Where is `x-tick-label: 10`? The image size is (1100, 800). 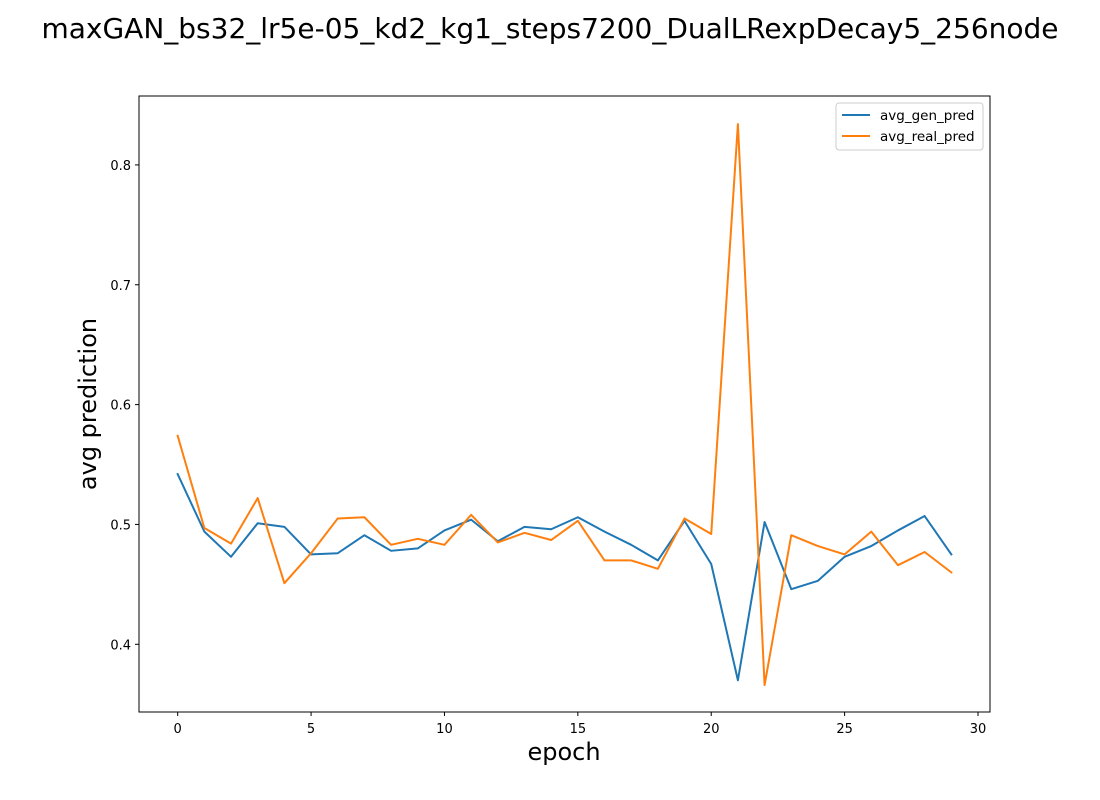 x-tick-label: 10 is located at coordinates (444, 729).